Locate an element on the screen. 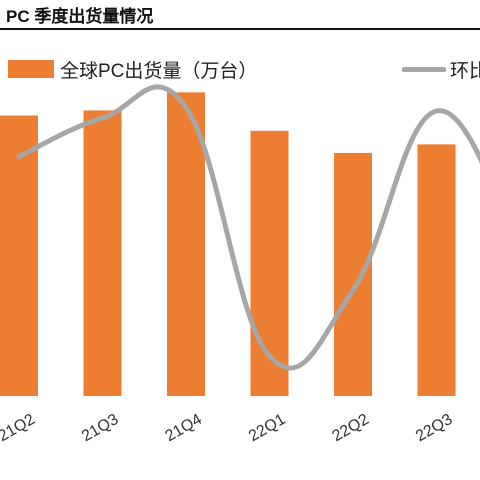  bar-21Q4 is located at coordinates (186, 244).